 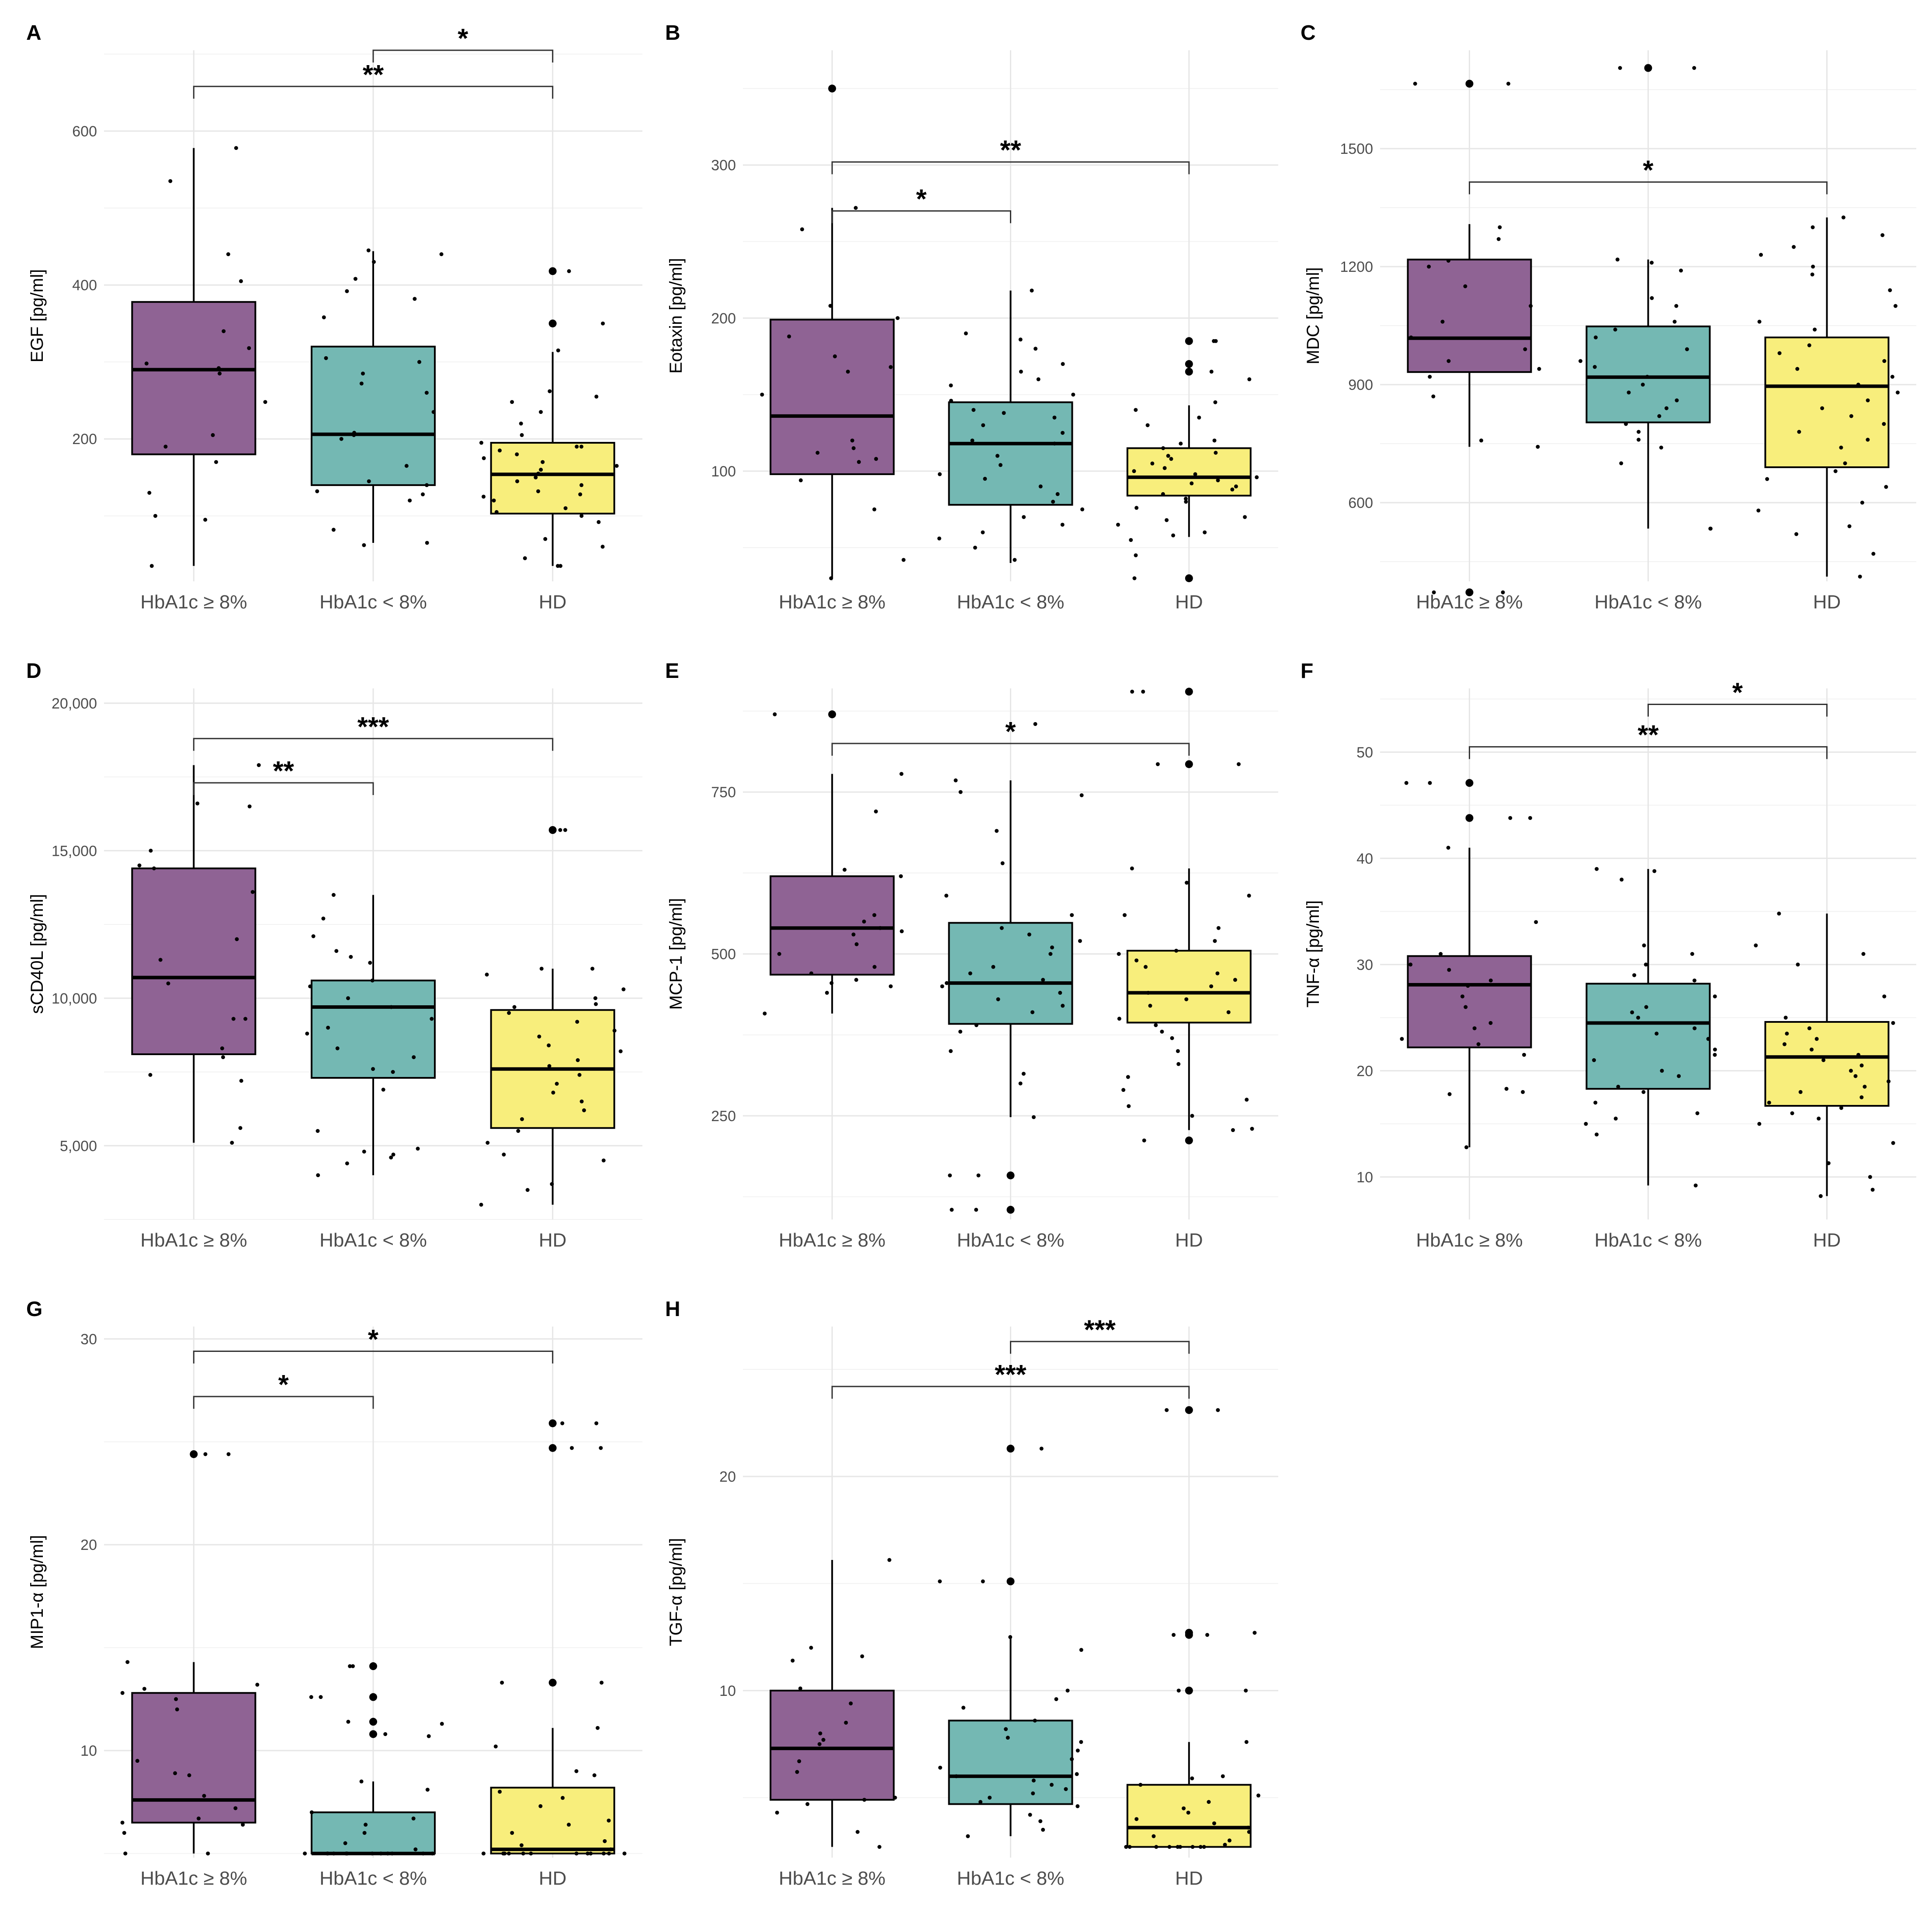 I want to click on y-tick-label: 300, so click(x=723, y=165).